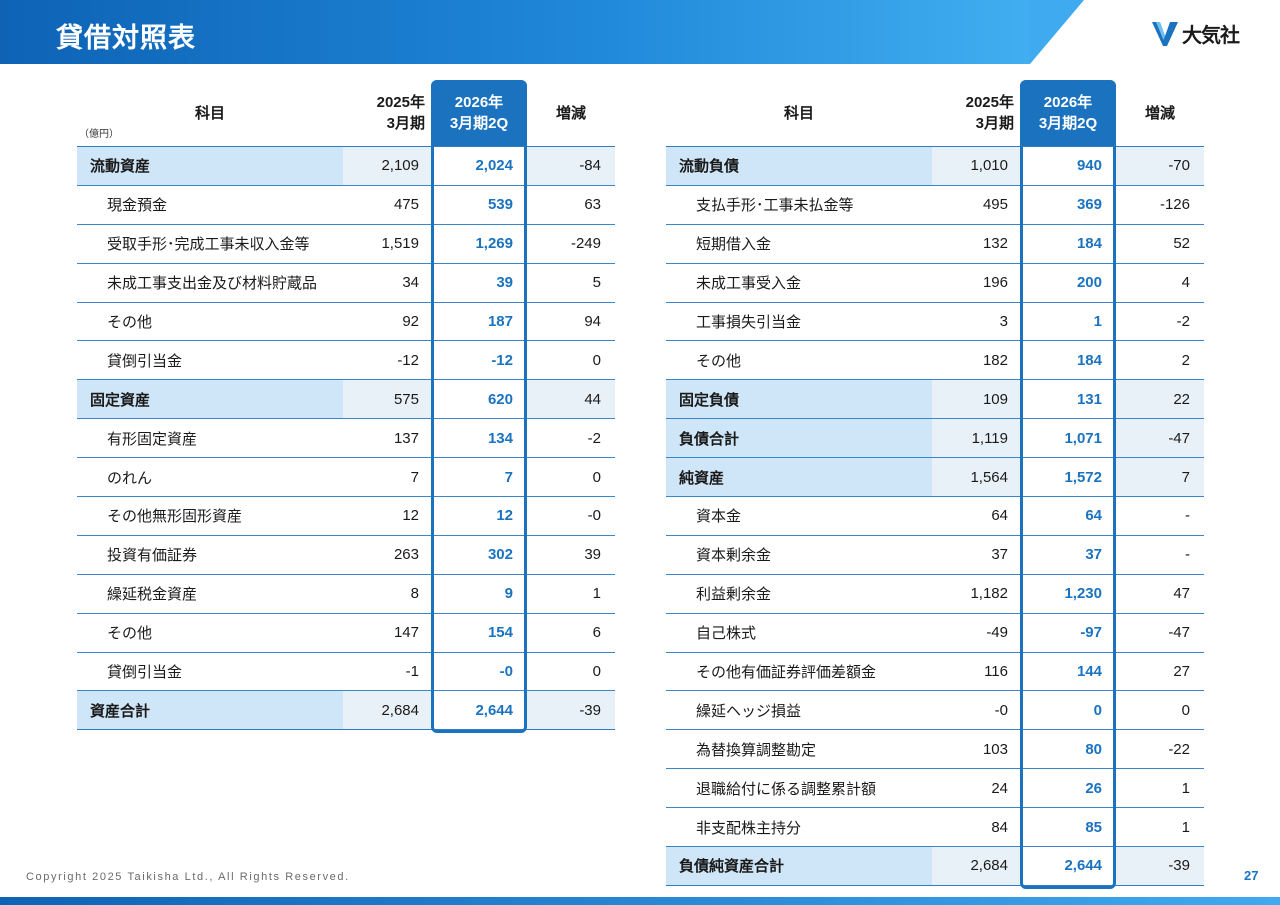 The height and width of the screenshot is (905, 1280). What do you see at coordinates (989, 438) in the screenshot?
I see `row-value-prev: 1,119` at bounding box center [989, 438].